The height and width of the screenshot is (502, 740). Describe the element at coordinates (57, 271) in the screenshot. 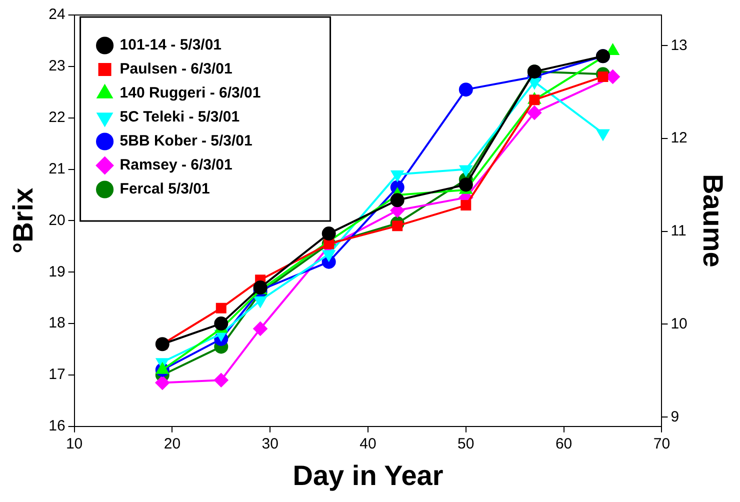

I see `y-tick-label: 19` at that location.